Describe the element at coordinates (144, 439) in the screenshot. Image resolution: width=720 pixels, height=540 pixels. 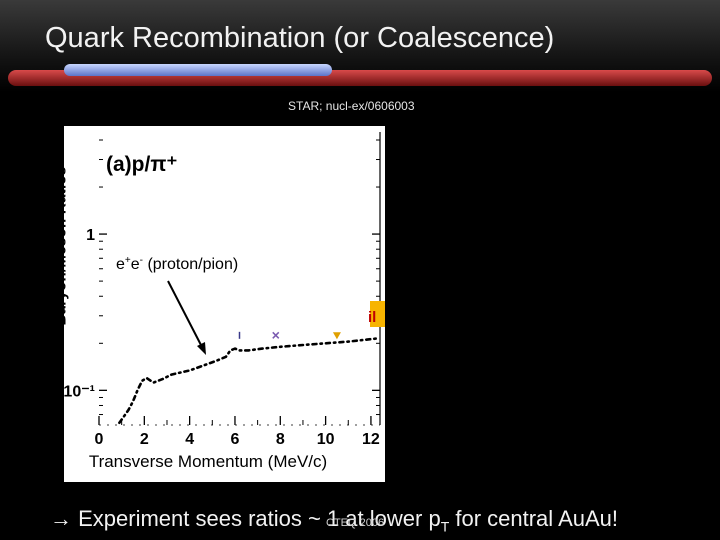
I see `x-tick-label: 2` at that location.